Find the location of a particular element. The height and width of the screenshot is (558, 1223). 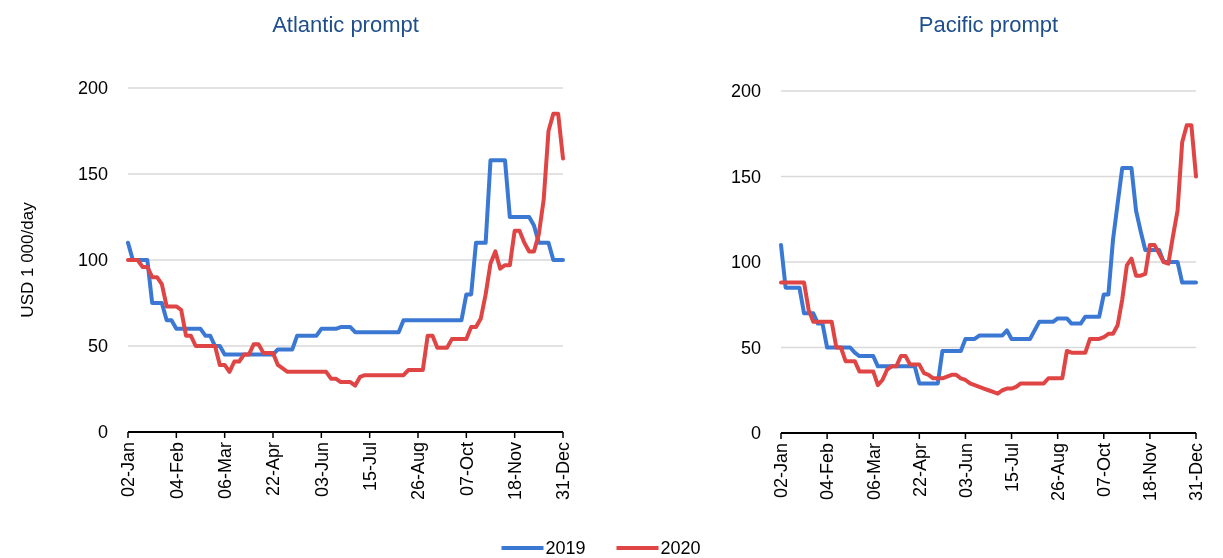

legend-label: 2019 is located at coordinates (565, 548).